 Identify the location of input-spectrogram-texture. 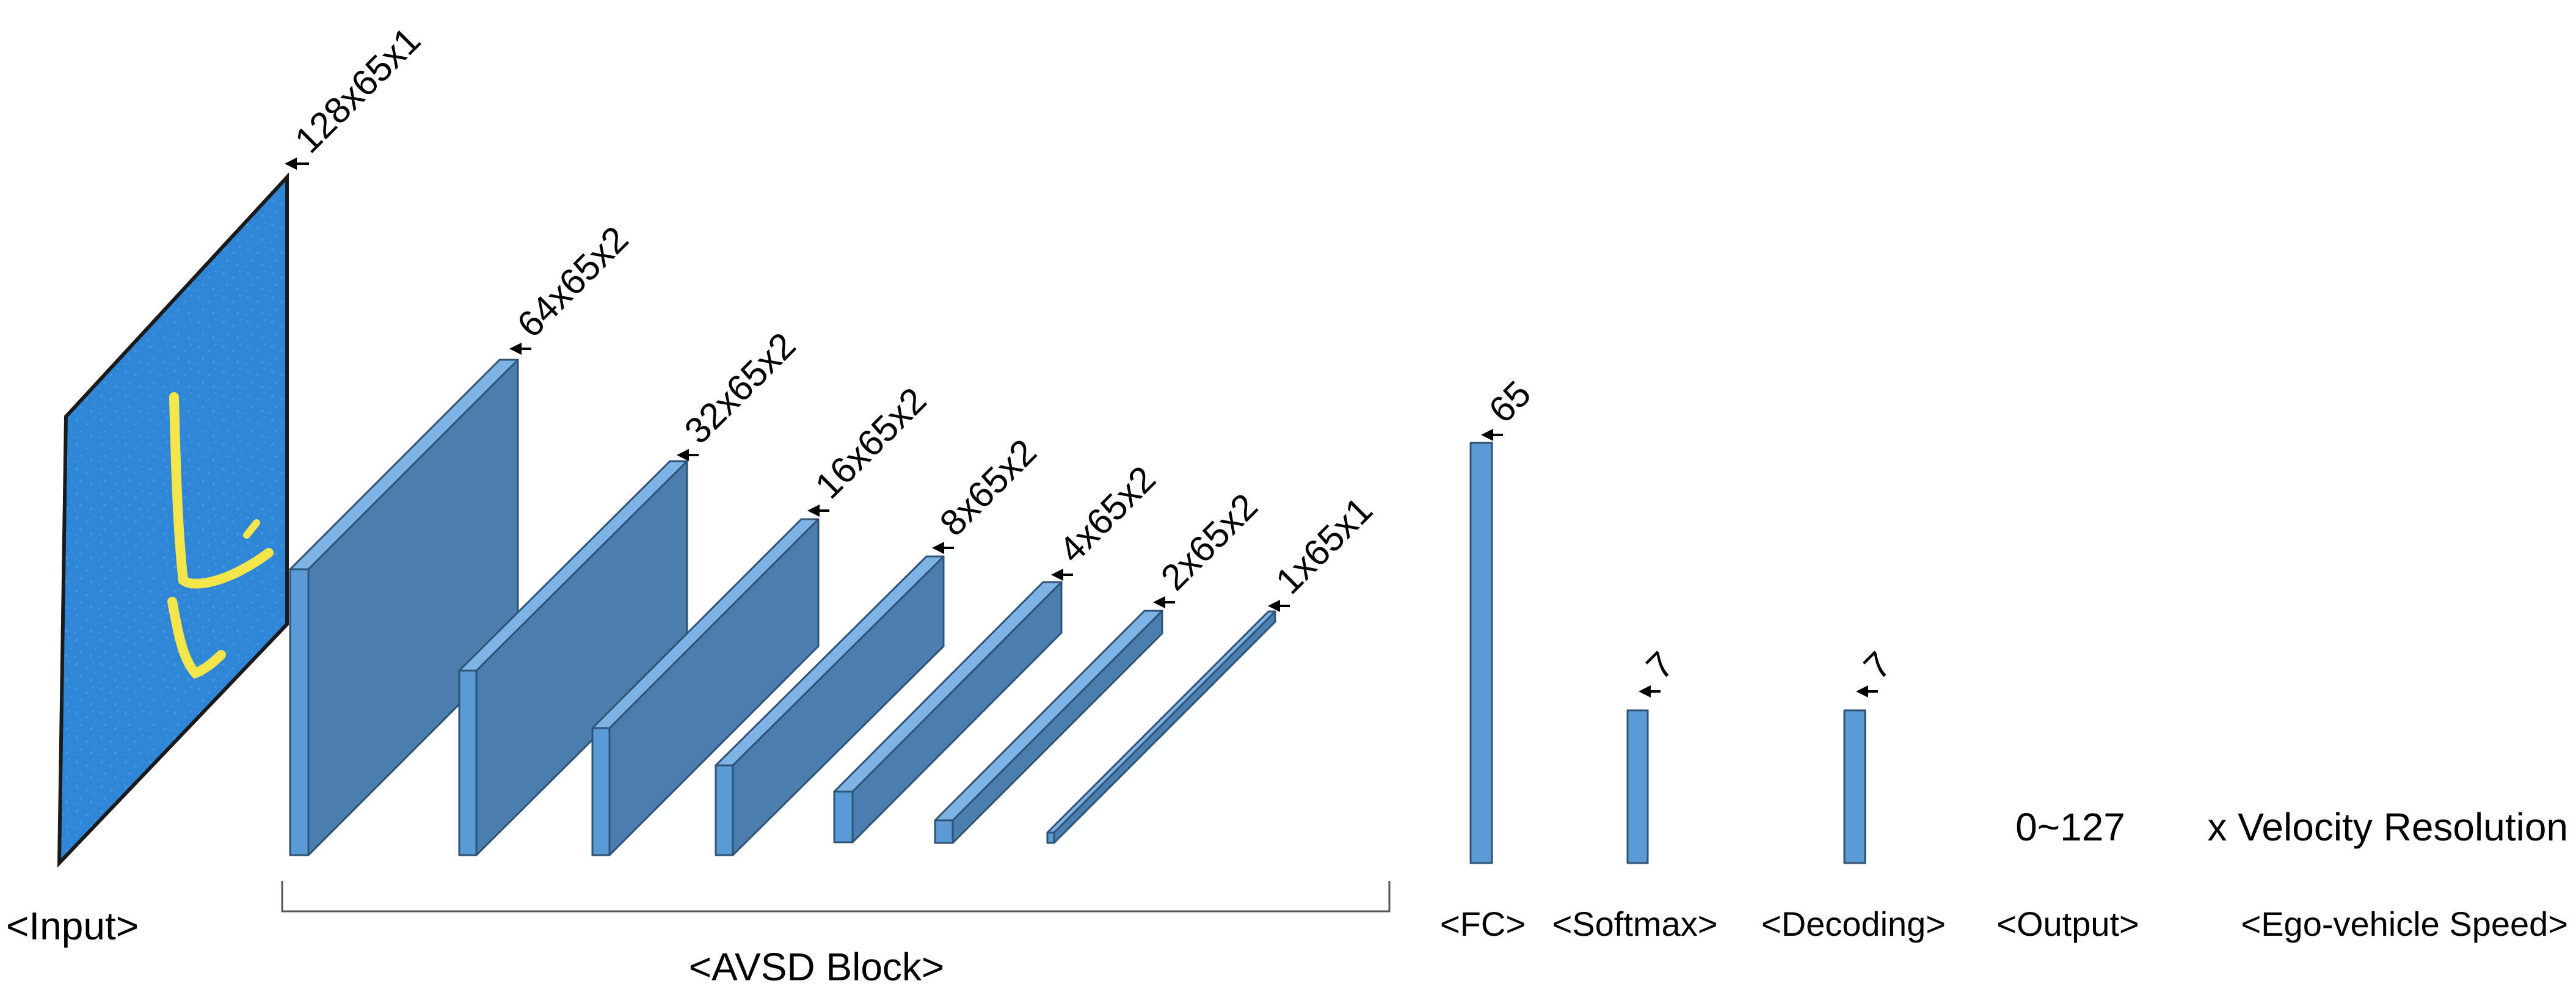
(173, 520).